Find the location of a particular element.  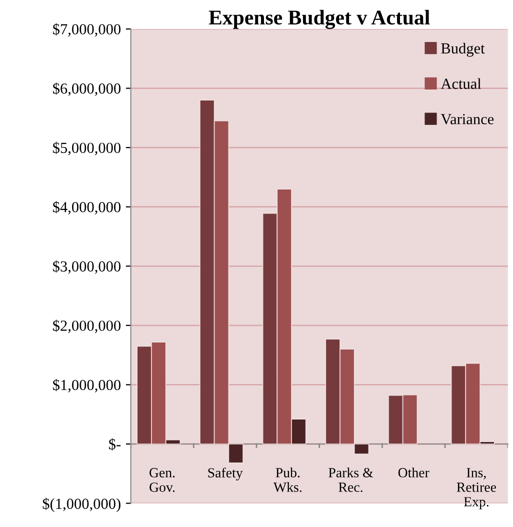

x-tick-label: Gen. Gov. is located at coordinates (162, 480).